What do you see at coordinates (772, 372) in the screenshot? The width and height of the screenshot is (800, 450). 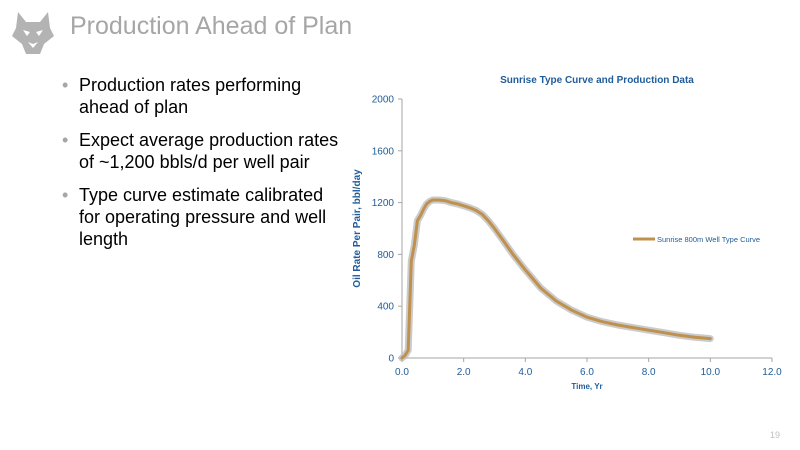 I see `x-tick-label: 12.0` at bounding box center [772, 372].